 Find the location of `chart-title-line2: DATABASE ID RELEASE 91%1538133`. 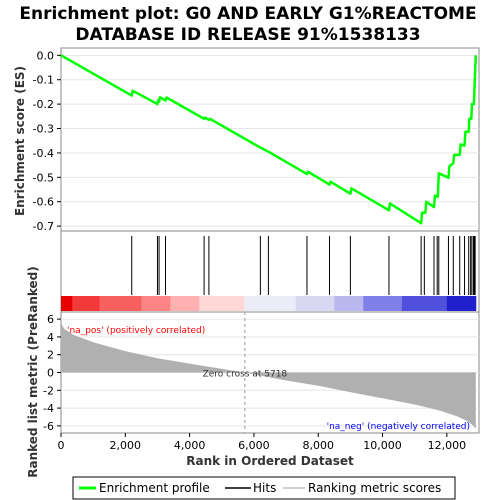

chart-title-line2: DATABASE ID RELEASE 91%1538133 is located at coordinates (247, 35).